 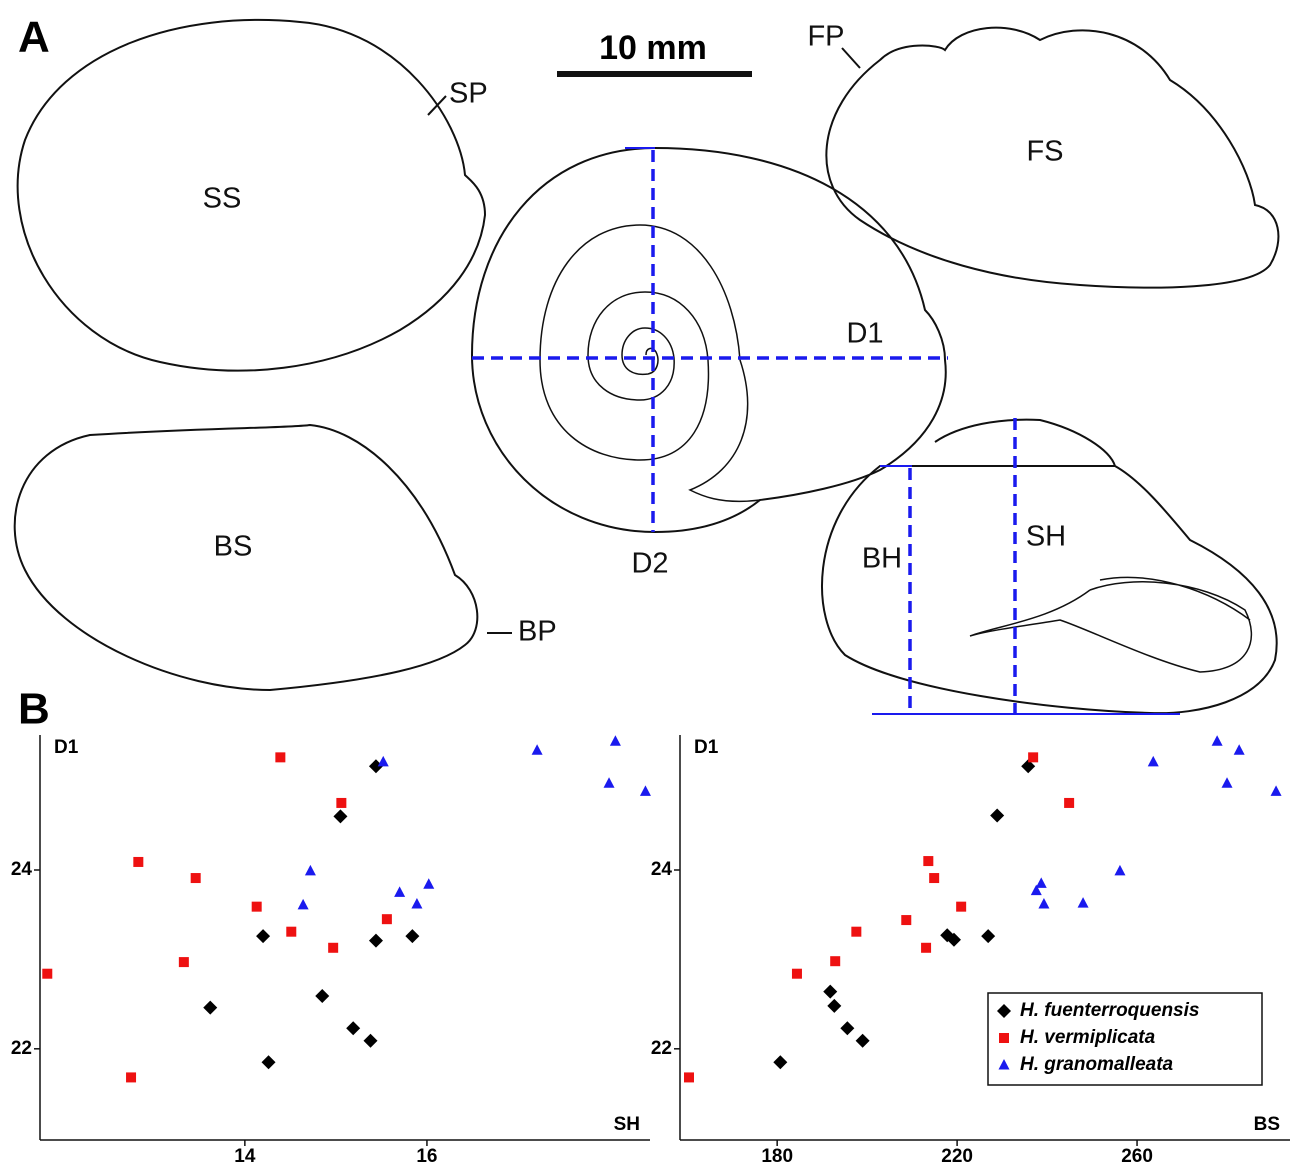 I want to click on shell-label: BS, so click(x=233, y=547).